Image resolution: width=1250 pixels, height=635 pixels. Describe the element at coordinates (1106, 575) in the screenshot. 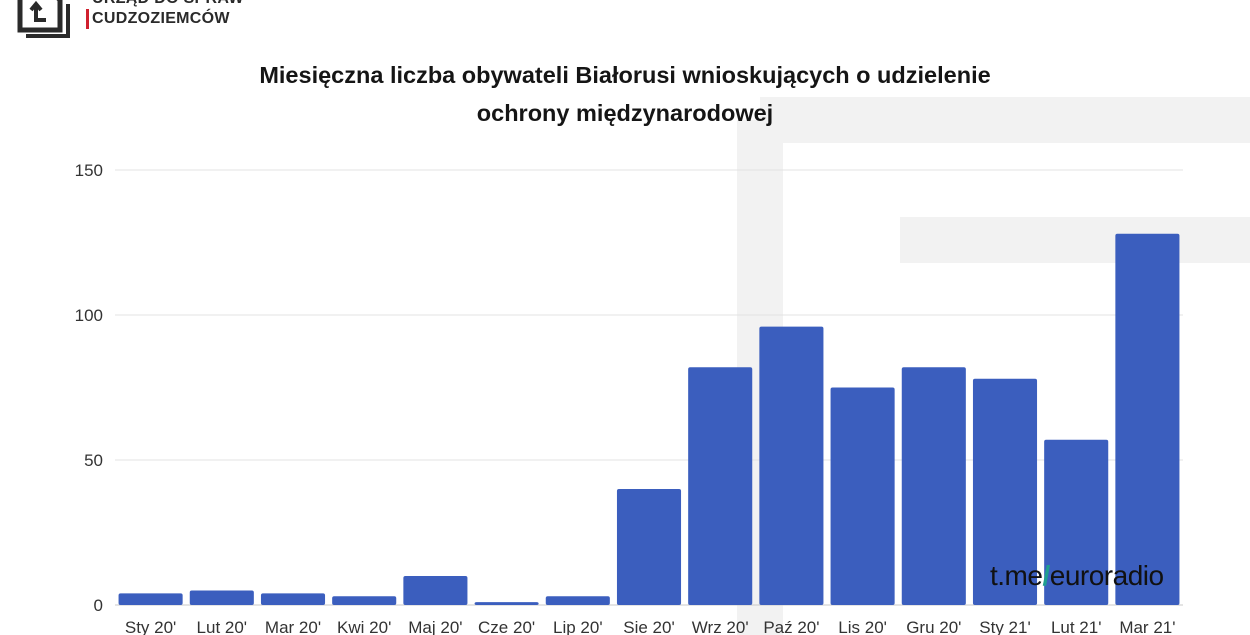

I see `watermark-suffix: euroradio` at that location.